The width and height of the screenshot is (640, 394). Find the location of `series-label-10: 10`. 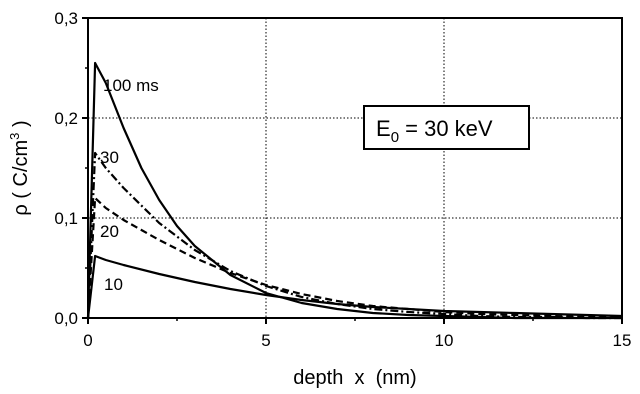

series-label-10: 10 is located at coordinates (113, 284).